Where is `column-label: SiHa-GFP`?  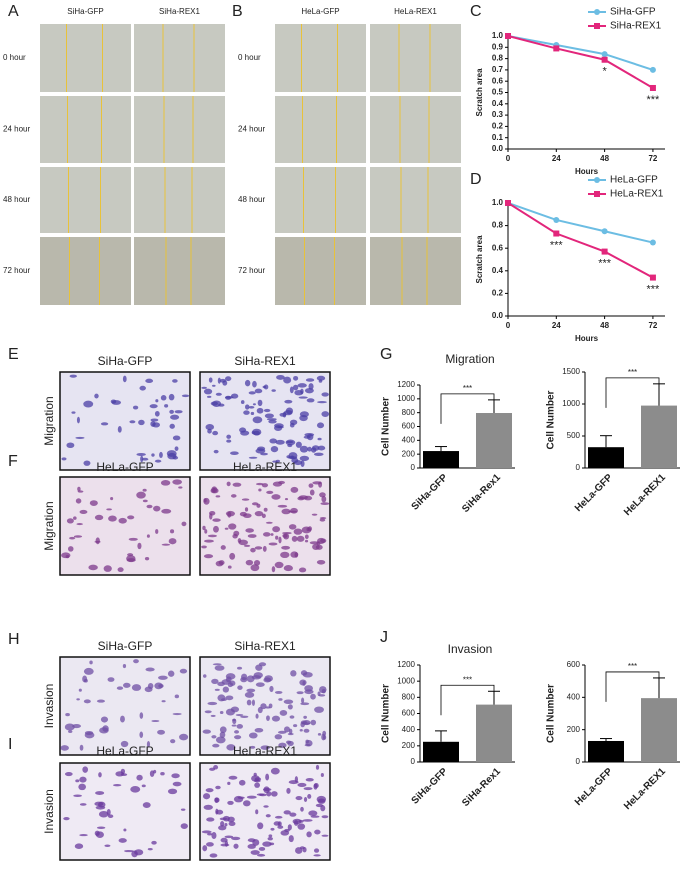 column-label: SiHa-GFP is located at coordinates (85, 11).